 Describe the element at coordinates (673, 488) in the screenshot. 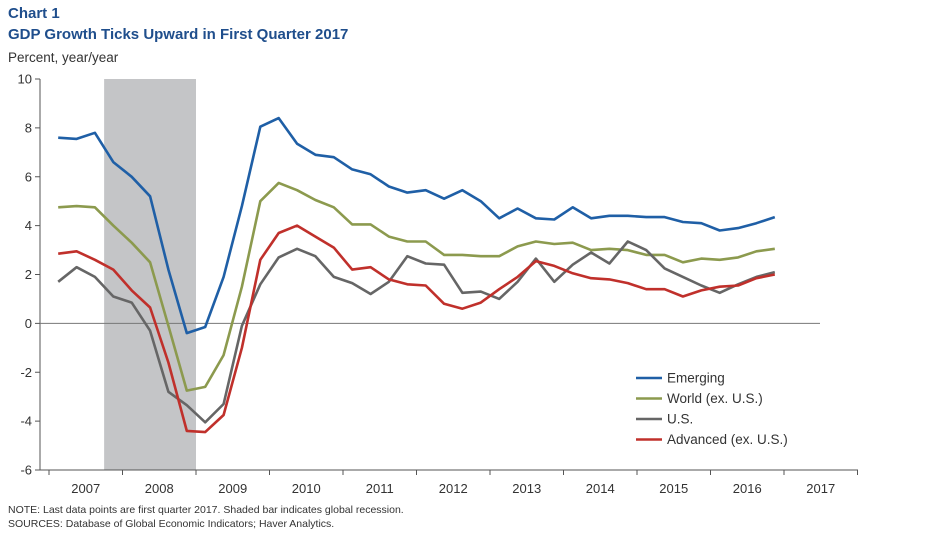

I see `x-tick-label: 2015` at that location.